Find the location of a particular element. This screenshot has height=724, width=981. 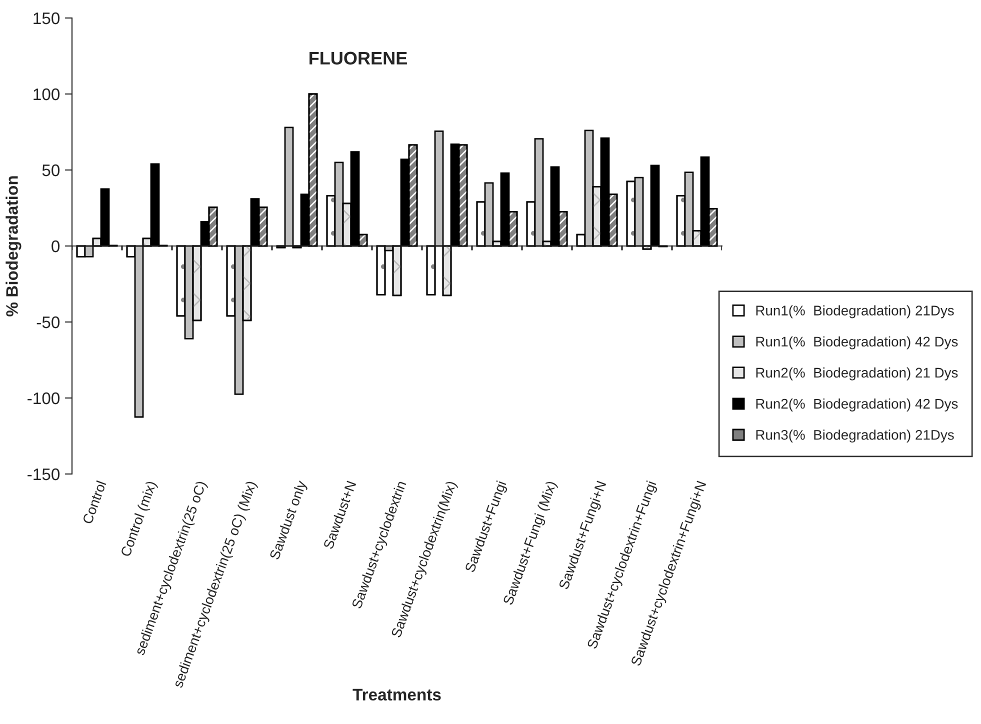

y-tick-label: -100 is located at coordinates (44, 398).